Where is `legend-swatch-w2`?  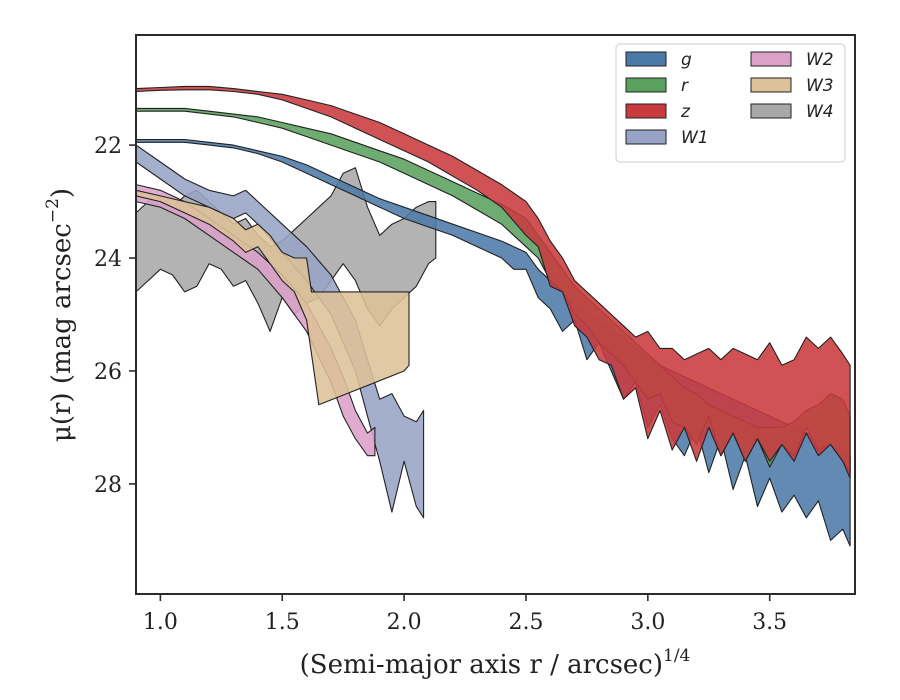
legend-swatch-w2 is located at coordinates (771, 59).